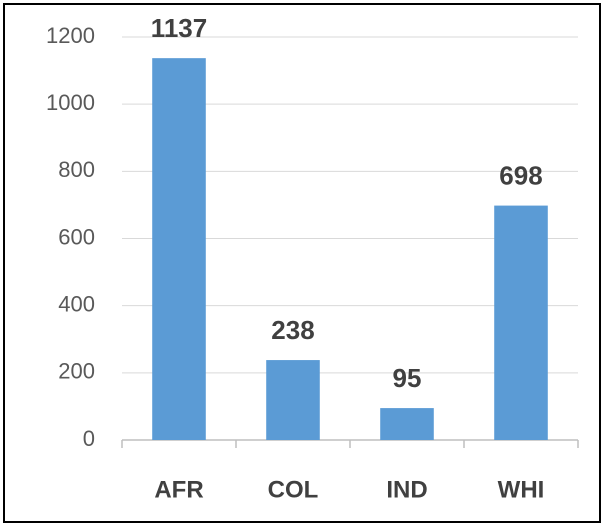 This screenshot has height=527, width=605. Describe the element at coordinates (406, 489) in the screenshot. I see `x-tick-label: IND` at that location.